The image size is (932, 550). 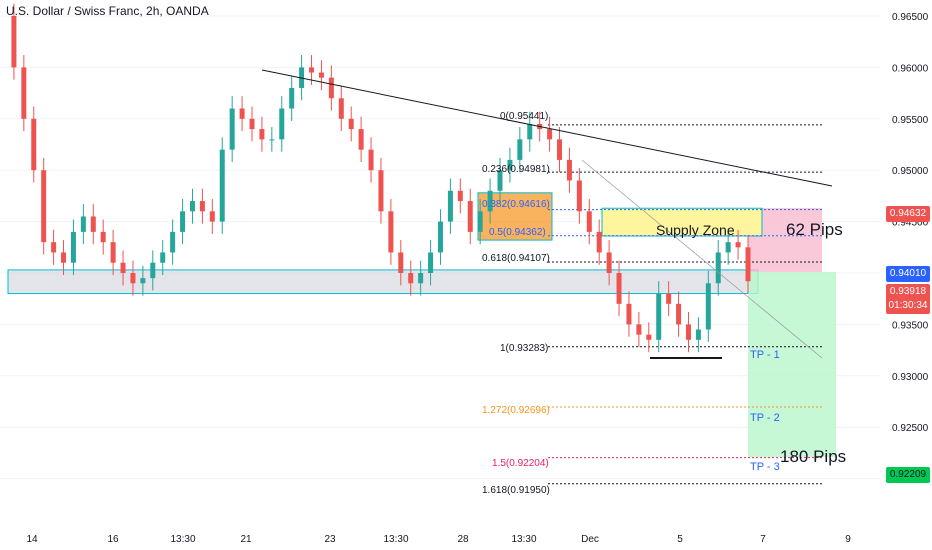 What do you see at coordinates (520, 463) in the screenshot?
I see `fib-label-15: 1.5(0.92204)` at bounding box center [520, 463].